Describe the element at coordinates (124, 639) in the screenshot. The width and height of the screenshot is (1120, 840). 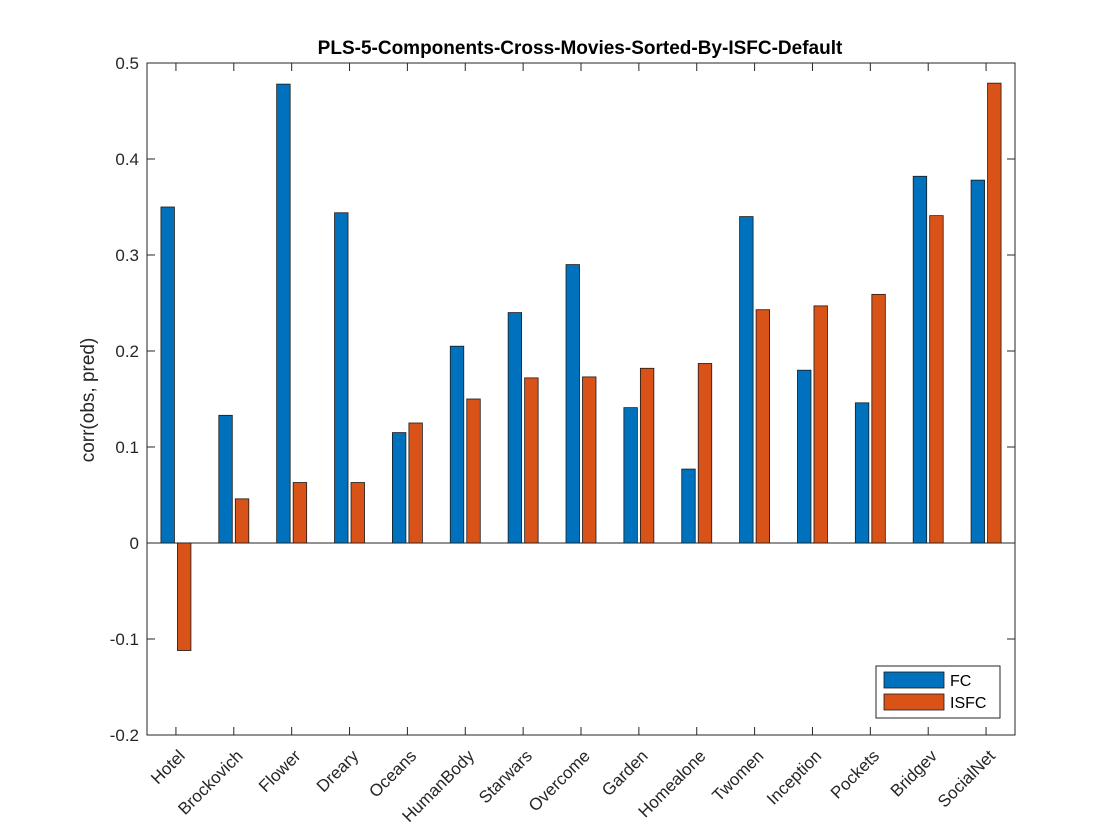
I see `y-tick-label: -0.1` at that location.